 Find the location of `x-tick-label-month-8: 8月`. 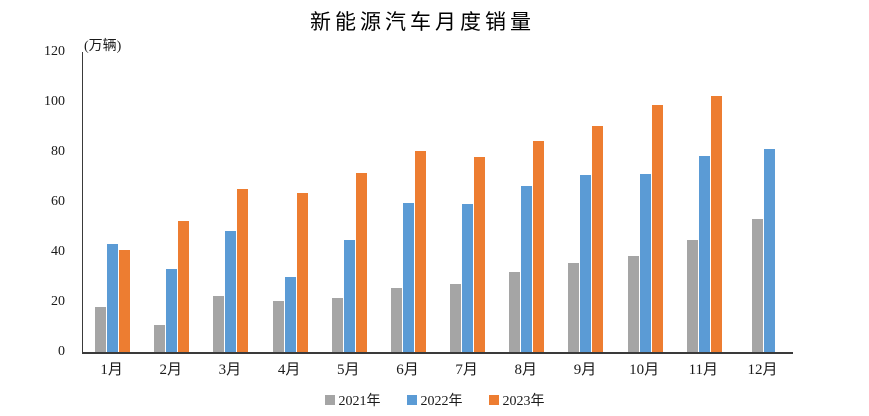

x-tick-label-month-8: 8月 is located at coordinates (526, 370).